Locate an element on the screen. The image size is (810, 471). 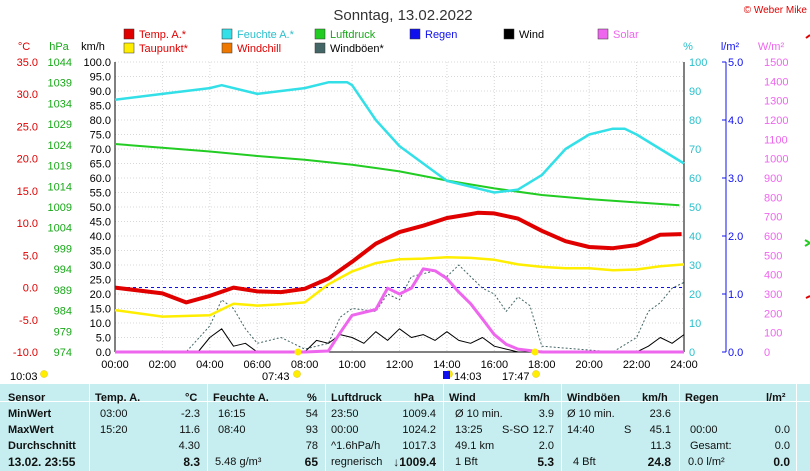
time-tick-label: 06:00 is located at coordinates (257, 365).